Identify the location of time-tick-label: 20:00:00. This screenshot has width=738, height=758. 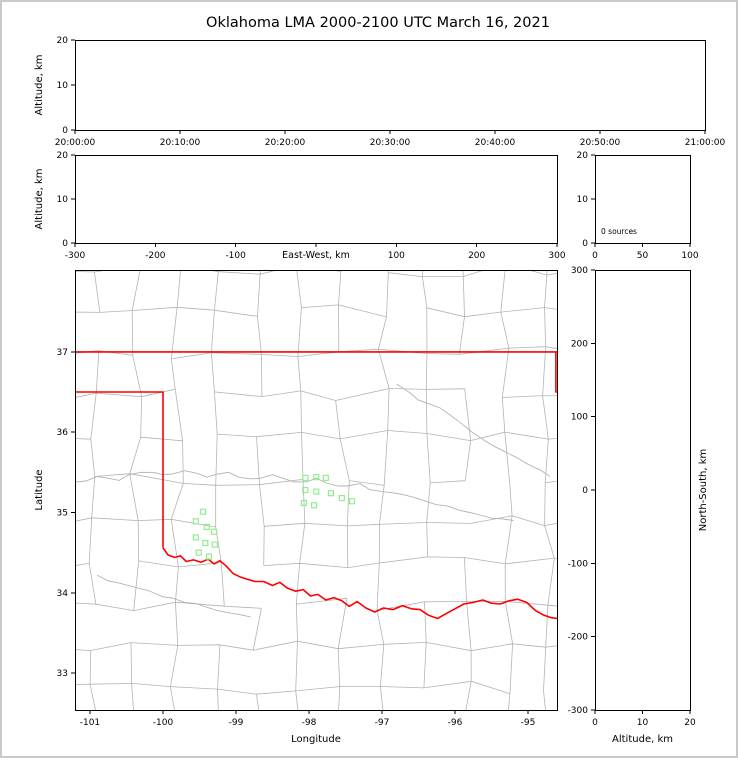
(75, 143).